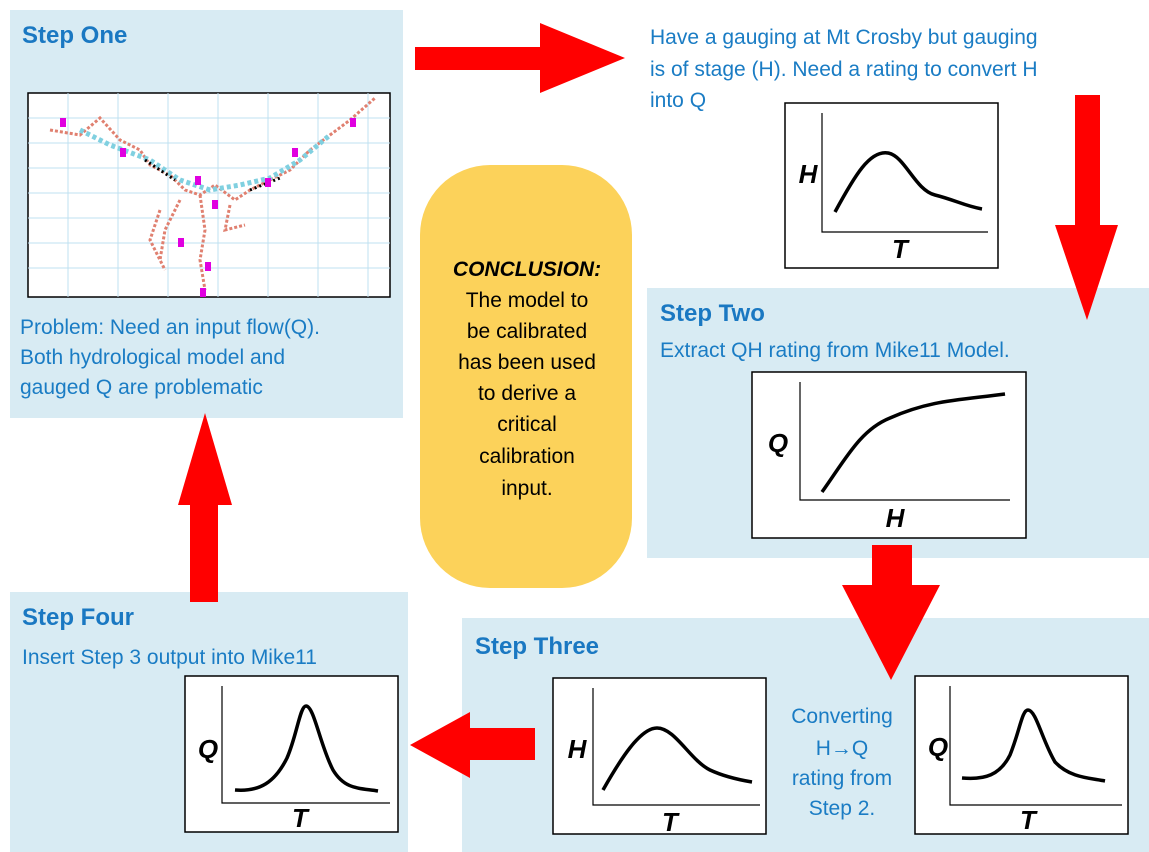 The width and height of the screenshot is (1149, 852). What do you see at coordinates (527, 456) in the screenshot?
I see `conclusion-text: calibration` at bounding box center [527, 456].